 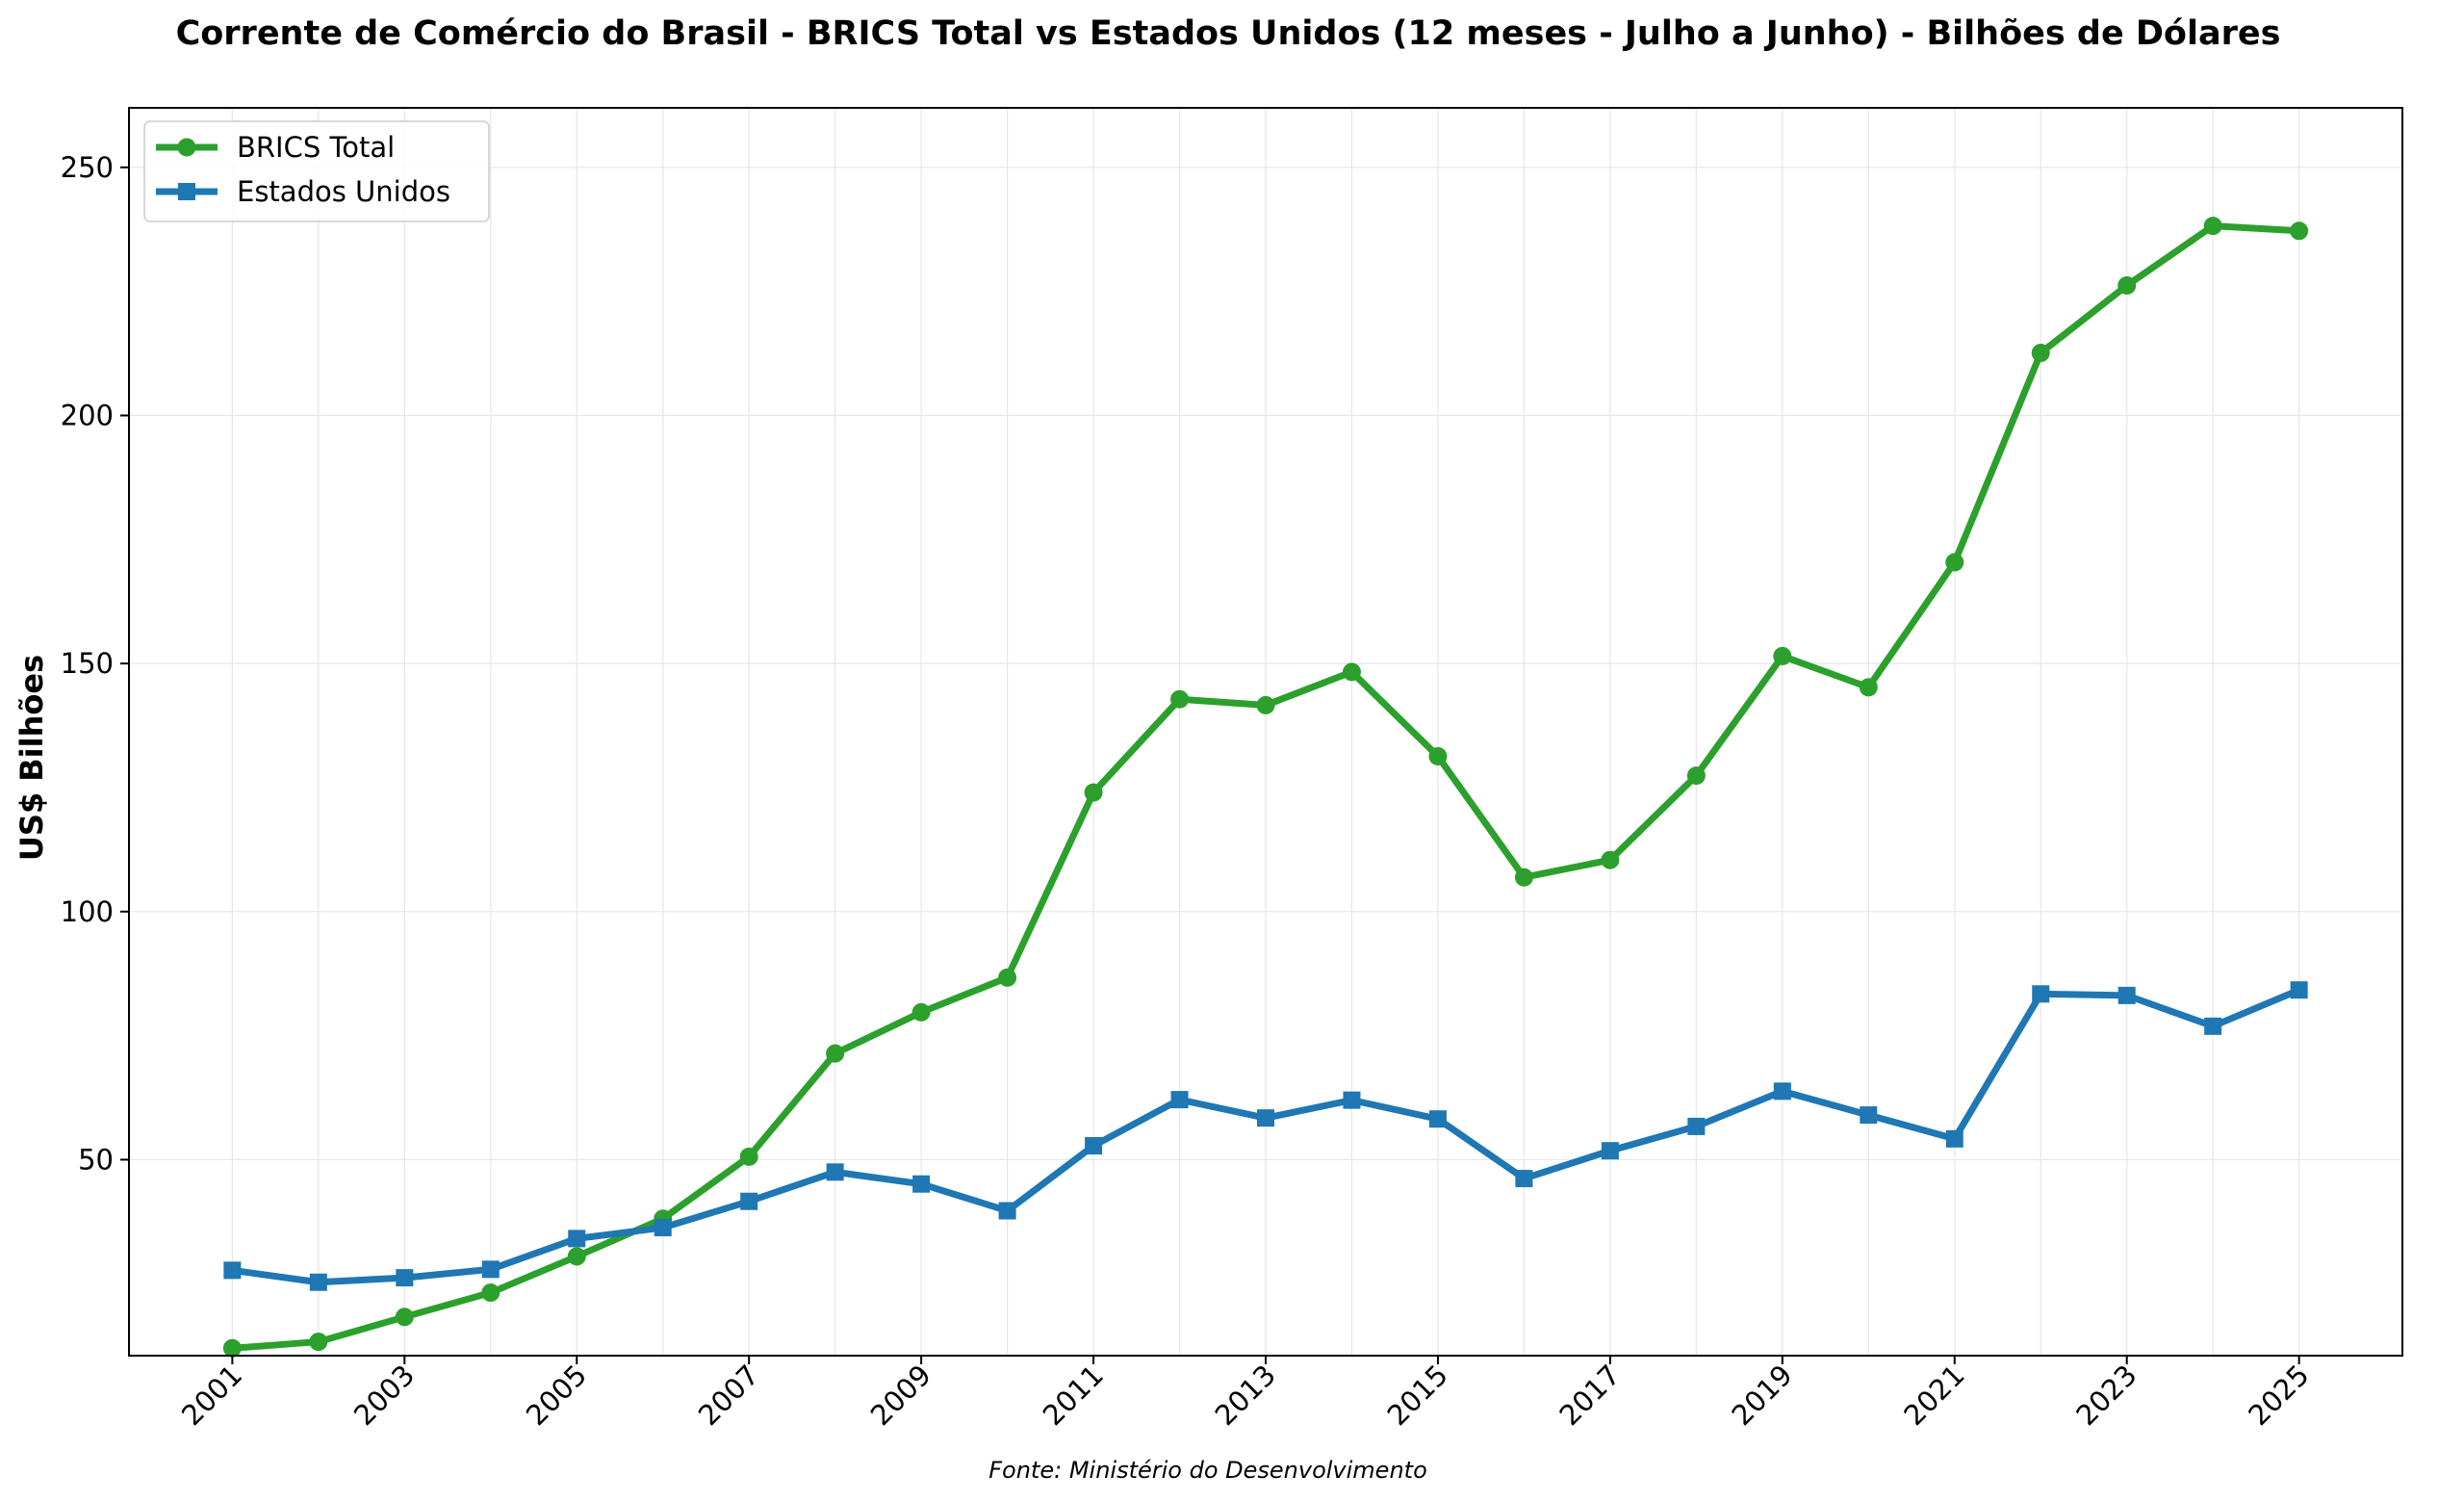 I want to click on legend: BRICS Total Estados Unidos, so click(x=316, y=171).